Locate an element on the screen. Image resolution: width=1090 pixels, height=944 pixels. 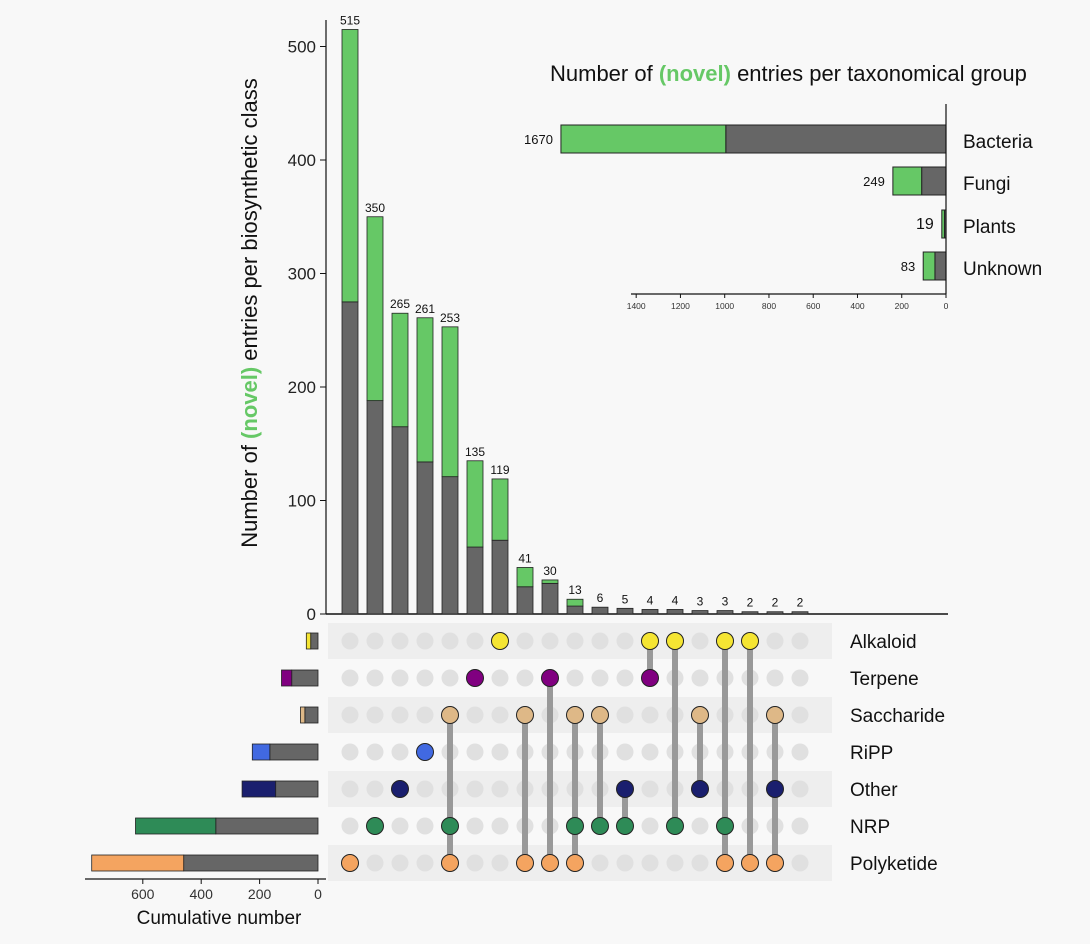
set-label: Polyketide is located at coordinates (894, 864).